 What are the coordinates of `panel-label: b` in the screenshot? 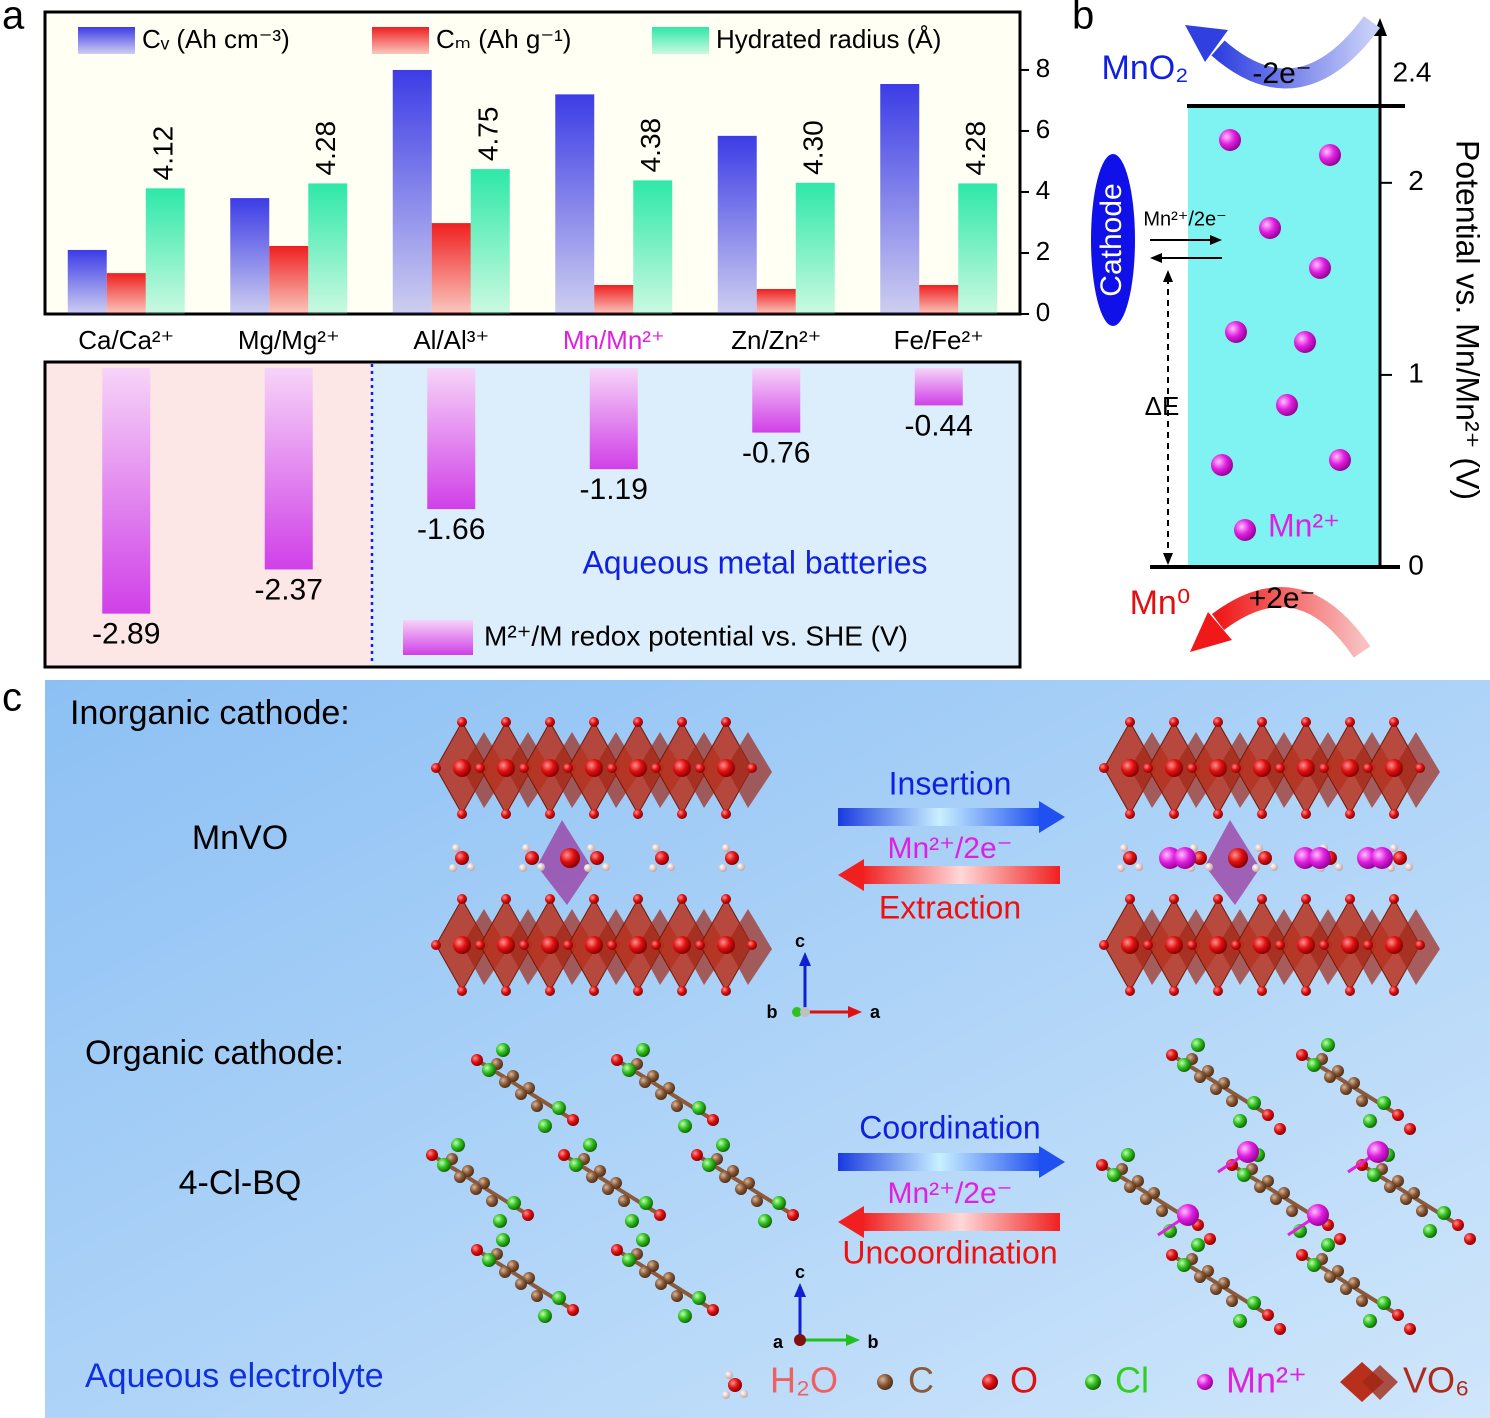 It's located at (1083, 19).